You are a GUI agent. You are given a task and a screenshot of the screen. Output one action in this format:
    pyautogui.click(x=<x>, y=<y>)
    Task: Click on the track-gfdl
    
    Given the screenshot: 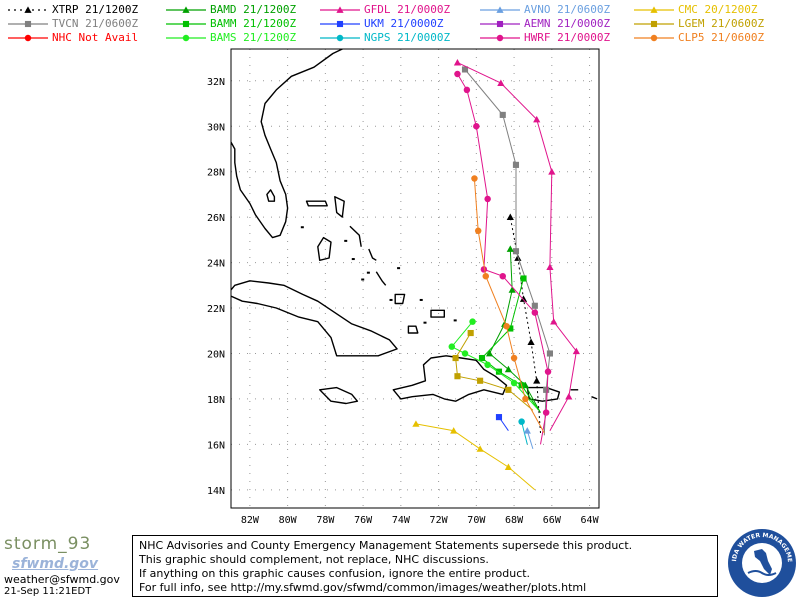 What is the action you would take?
    pyautogui.click(x=516, y=245)
    